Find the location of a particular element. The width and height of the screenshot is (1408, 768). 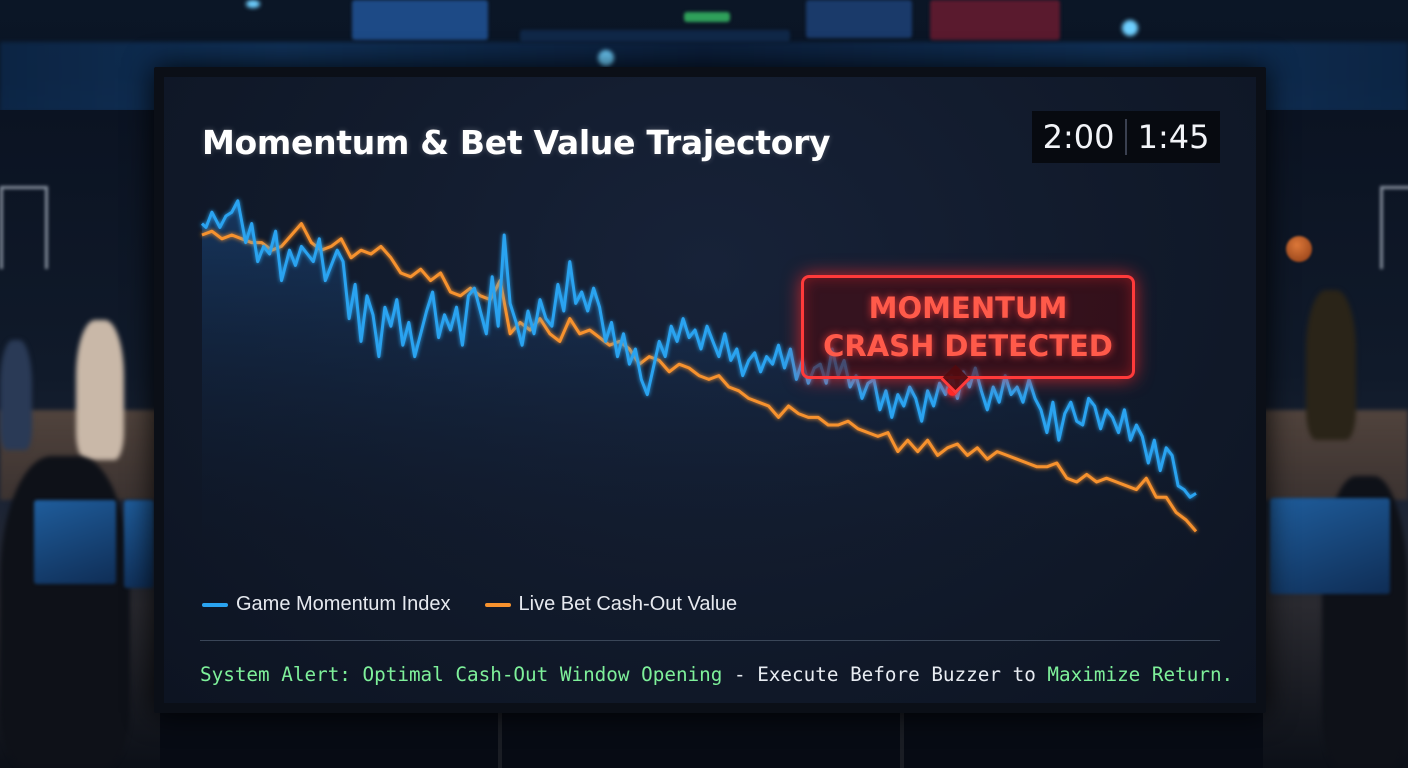

legend-item-momentum: Game Momentum Index is located at coordinates (326, 604).